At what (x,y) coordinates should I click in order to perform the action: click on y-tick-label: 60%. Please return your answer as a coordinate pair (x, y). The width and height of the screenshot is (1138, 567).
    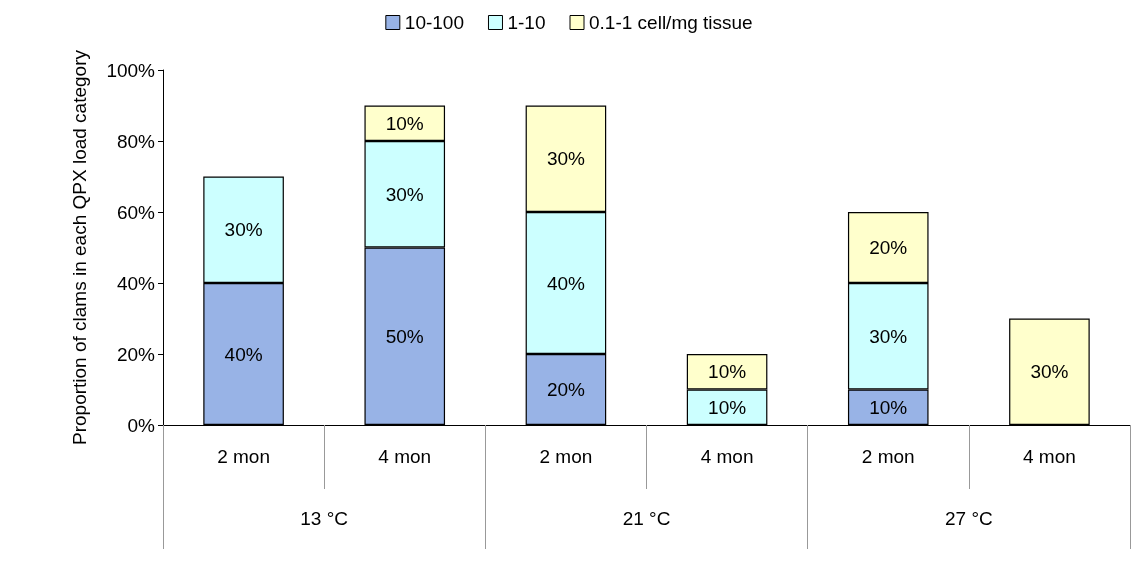
    Looking at the image, I should click on (136, 212).